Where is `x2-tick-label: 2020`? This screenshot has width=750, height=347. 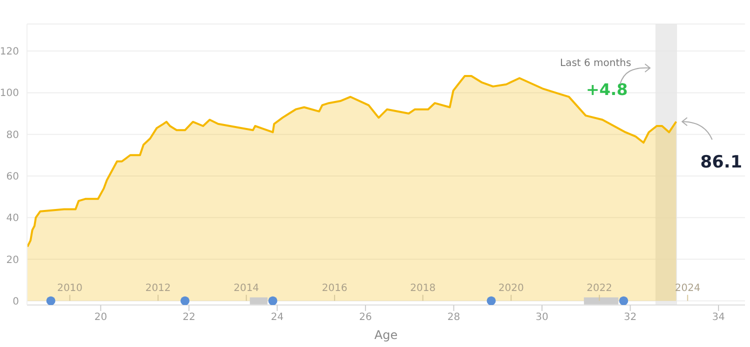 x2-tick-label: 2020 is located at coordinates (511, 288).